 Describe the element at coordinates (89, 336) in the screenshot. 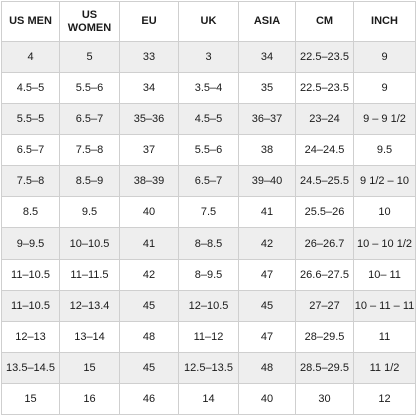

I see `cell-us-women: 13–14` at that location.